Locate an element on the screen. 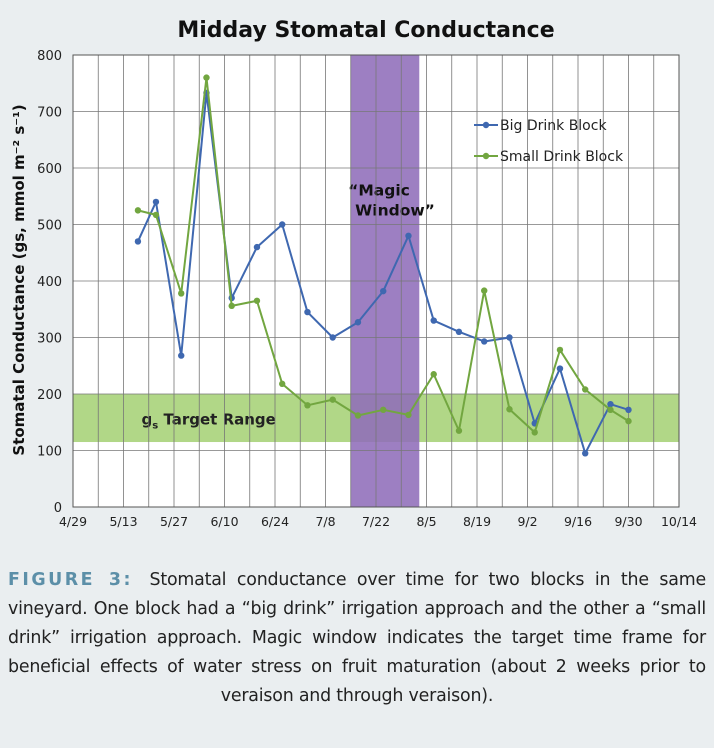 The width and height of the screenshot is (714, 748). x-tick-label: 5/13 is located at coordinates (123, 521).